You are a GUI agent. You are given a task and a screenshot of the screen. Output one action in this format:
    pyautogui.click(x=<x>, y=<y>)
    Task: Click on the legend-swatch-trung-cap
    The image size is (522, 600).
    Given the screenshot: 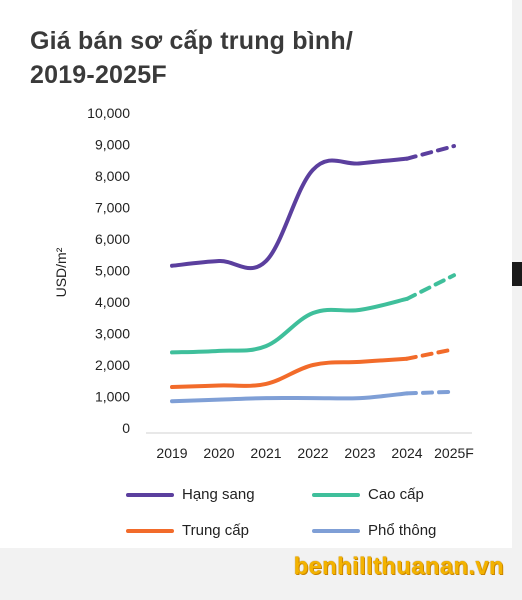 What is the action you would take?
    pyautogui.click(x=150, y=530)
    